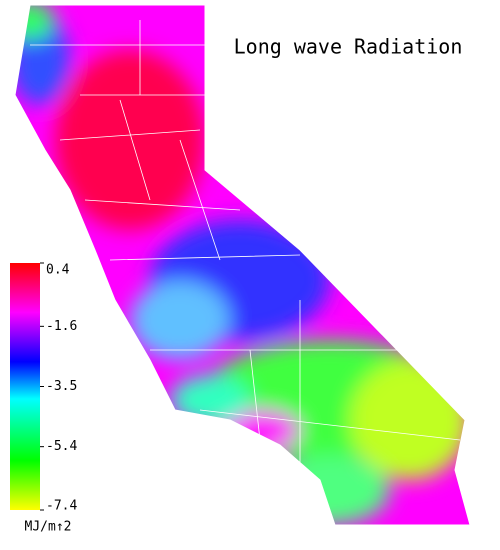 The width and height of the screenshot is (500, 550). Describe the element at coordinates (61, 326) in the screenshot. I see `colorbar-tick-label: -1.6` at that location.